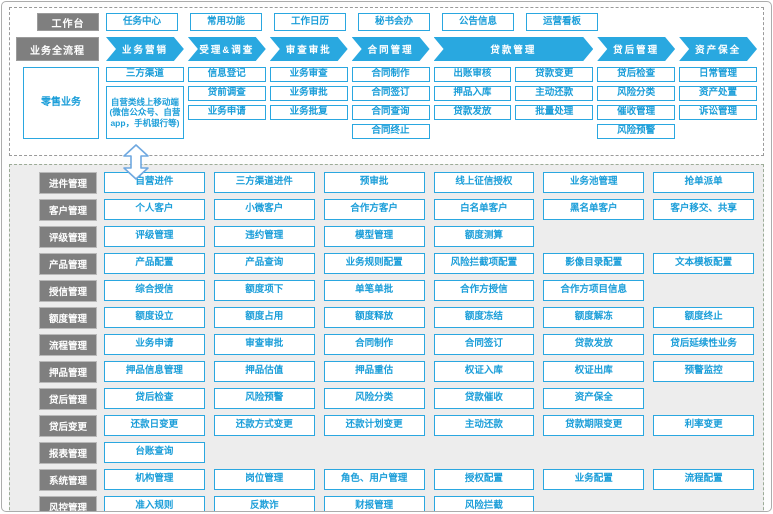 The image size is (773, 514). What do you see at coordinates (136, 162) in the screenshot?
I see `up-down-arrow-icon` at bounding box center [136, 162].